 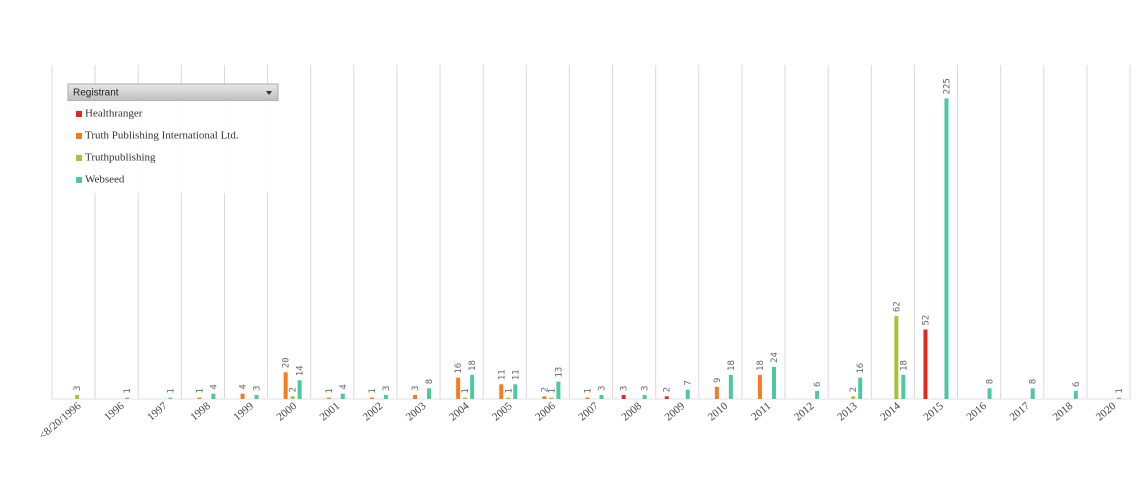 I want to click on x-tick-label: 1998, so click(x=200, y=412).